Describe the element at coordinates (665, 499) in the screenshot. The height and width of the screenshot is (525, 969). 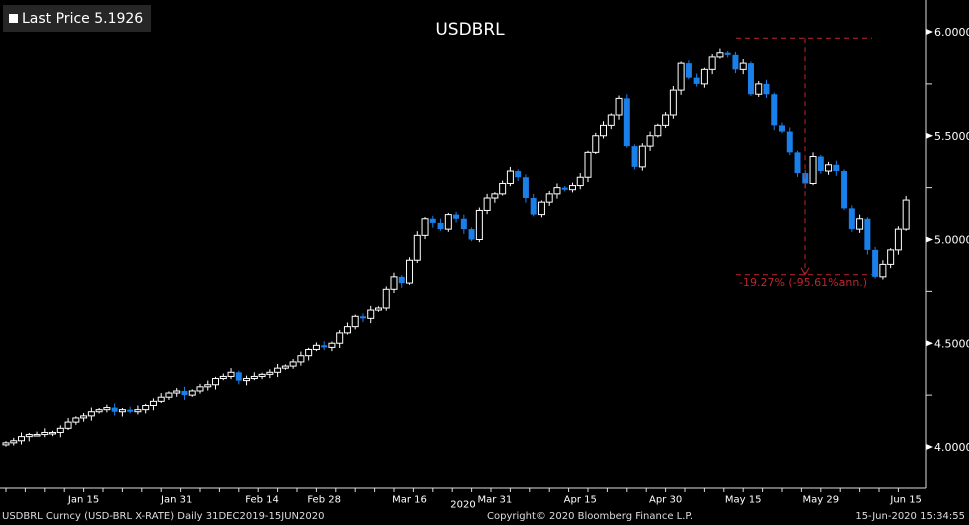
I see `x-tick-label: Apr 30` at that location.